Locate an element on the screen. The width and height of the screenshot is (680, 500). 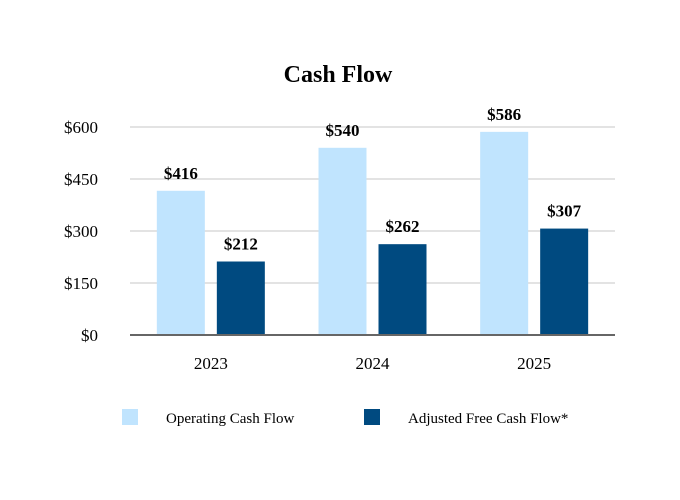
data-label-adjusted-free-2023: $212 is located at coordinates (241, 244).